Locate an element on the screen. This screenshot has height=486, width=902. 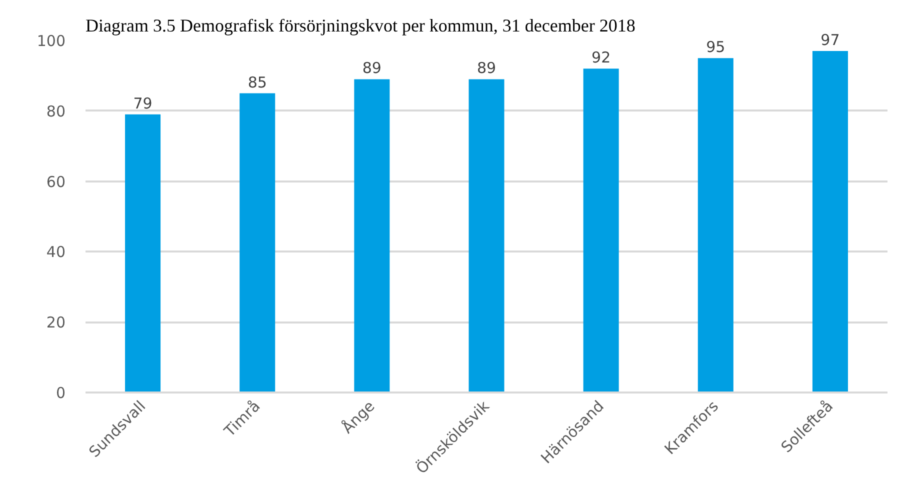
chart-title: Diagram 3.5 Demografisk försörjningskvot per kommun, 31 december 2018 is located at coordinates (361, 26).